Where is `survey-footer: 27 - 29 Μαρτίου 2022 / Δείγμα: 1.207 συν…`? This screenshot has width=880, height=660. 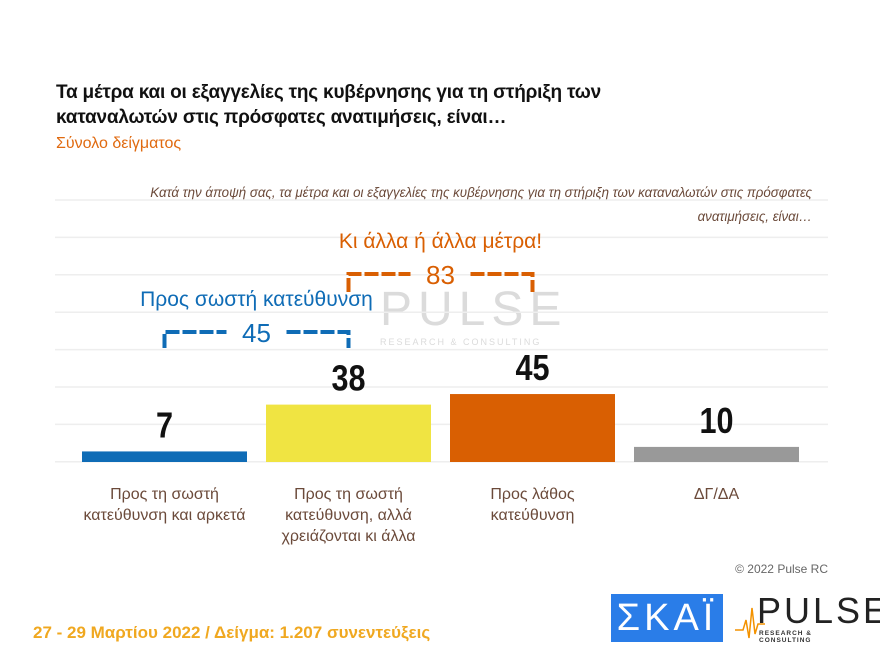 survey-footer: 27 - 29 Μαρτίου 2022 / Δείγμα: 1.207 συν… is located at coordinates (232, 632).